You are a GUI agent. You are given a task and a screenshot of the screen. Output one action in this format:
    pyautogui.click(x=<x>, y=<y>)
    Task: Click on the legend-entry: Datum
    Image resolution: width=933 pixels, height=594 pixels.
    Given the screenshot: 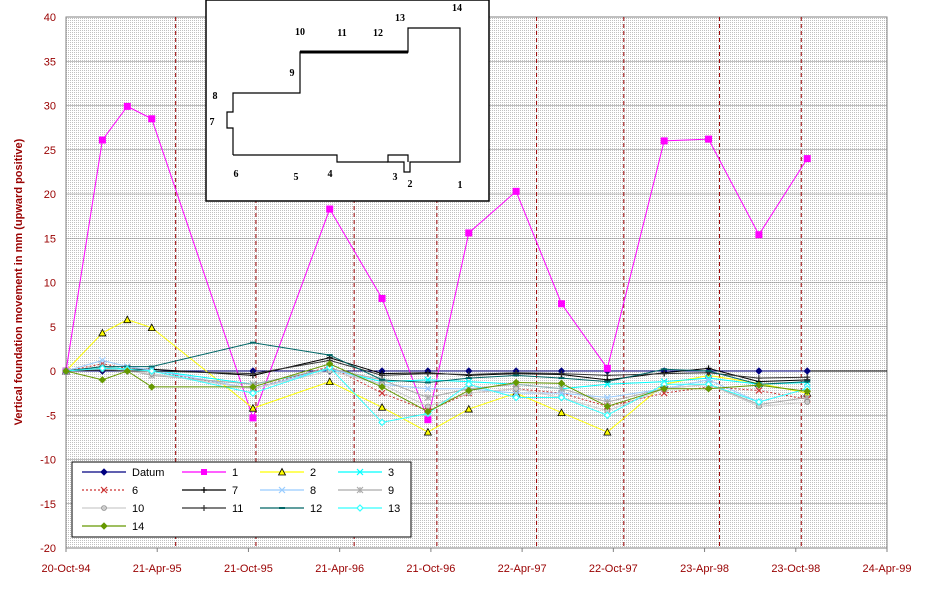 What is the action you would take?
    pyautogui.click(x=123, y=473)
    